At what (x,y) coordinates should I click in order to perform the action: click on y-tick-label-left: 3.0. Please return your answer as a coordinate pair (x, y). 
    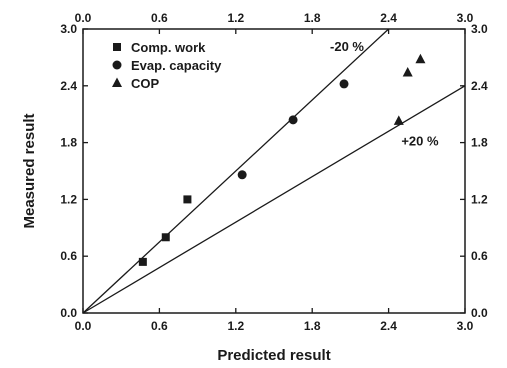
    Looking at the image, I should click on (68, 29).